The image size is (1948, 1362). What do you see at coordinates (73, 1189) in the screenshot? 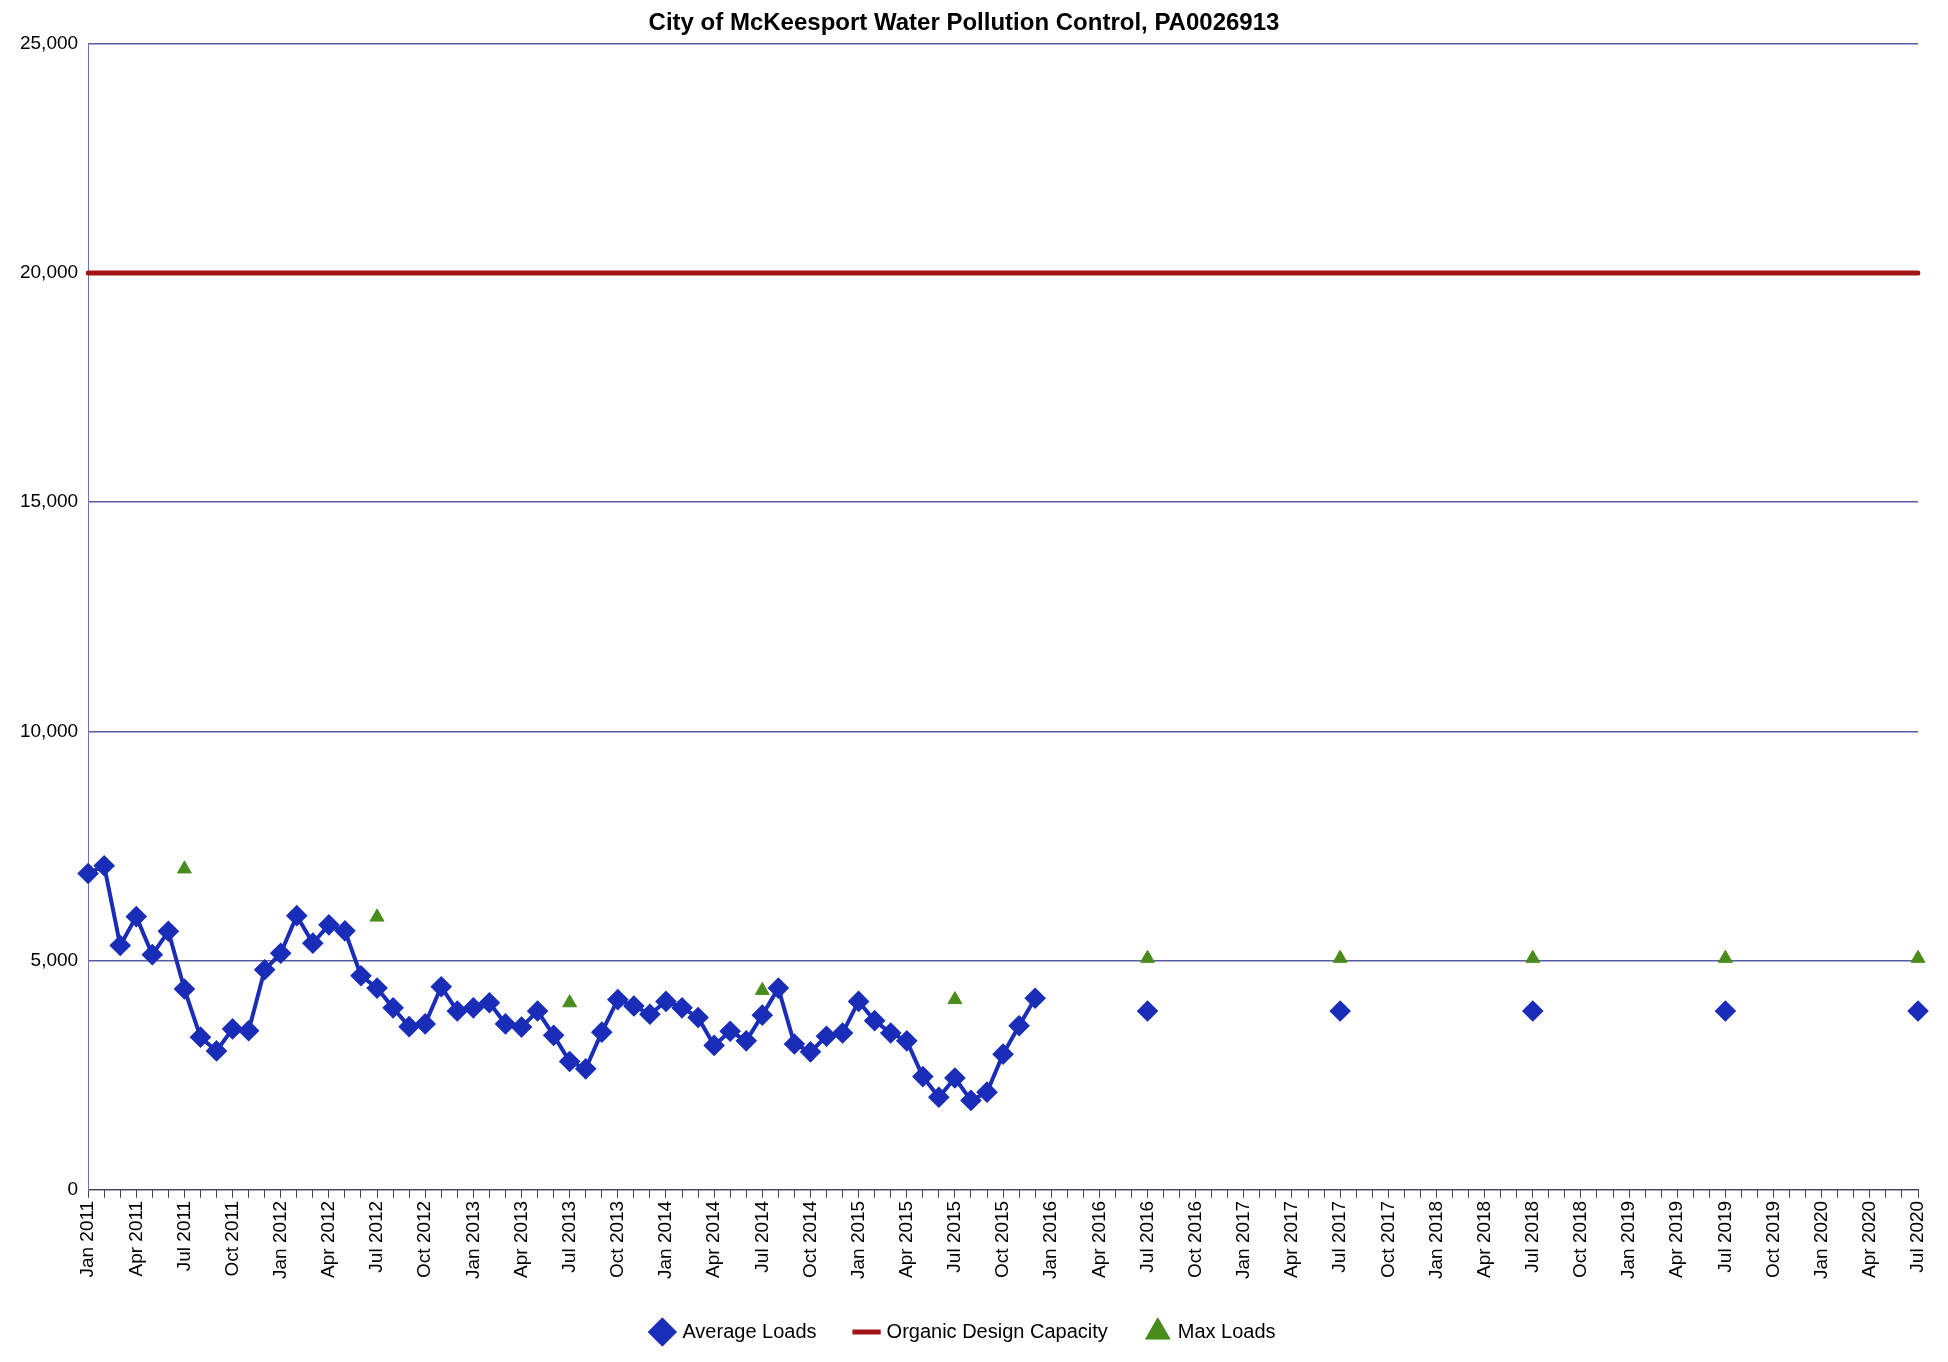
I see `y-tick-label: 0` at bounding box center [73, 1189].